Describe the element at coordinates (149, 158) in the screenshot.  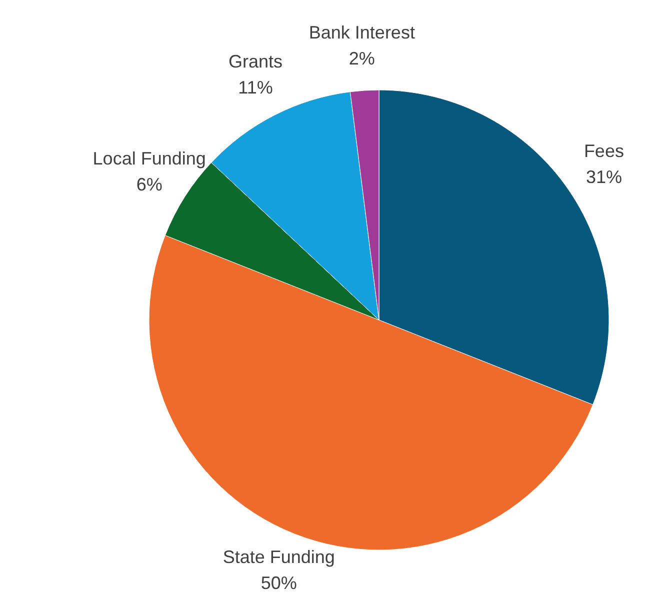
I see `slice-label: Local Funding` at that location.